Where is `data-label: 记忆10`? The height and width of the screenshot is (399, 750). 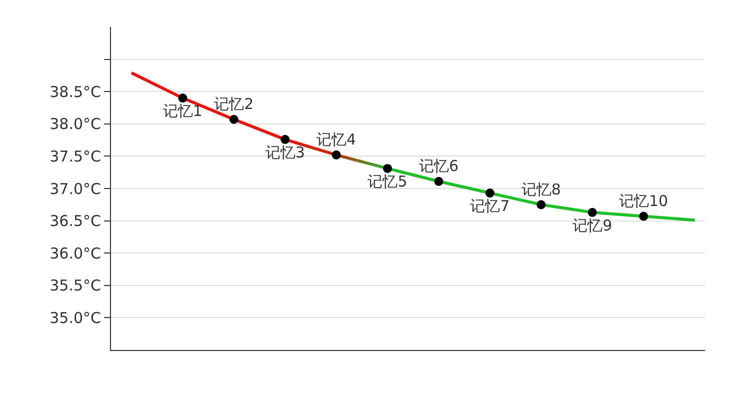 data-label: 记忆10 is located at coordinates (643, 201).